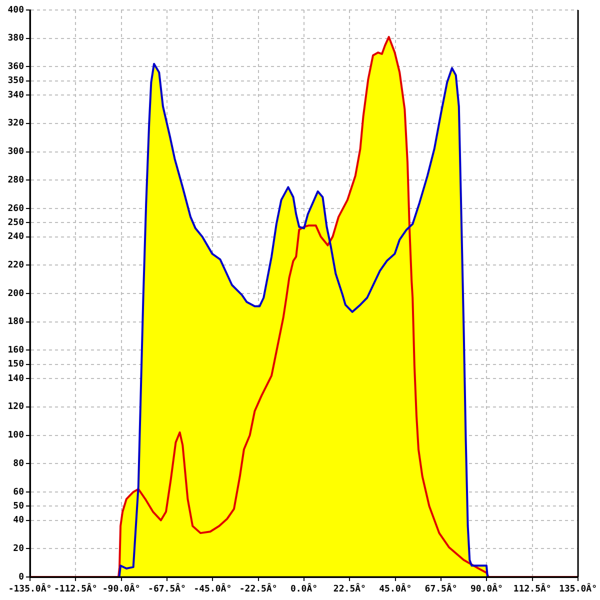  What do you see at coordinates (16, 10) in the screenshot?
I see `y-tick-label: 400` at bounding box center [16, 10].